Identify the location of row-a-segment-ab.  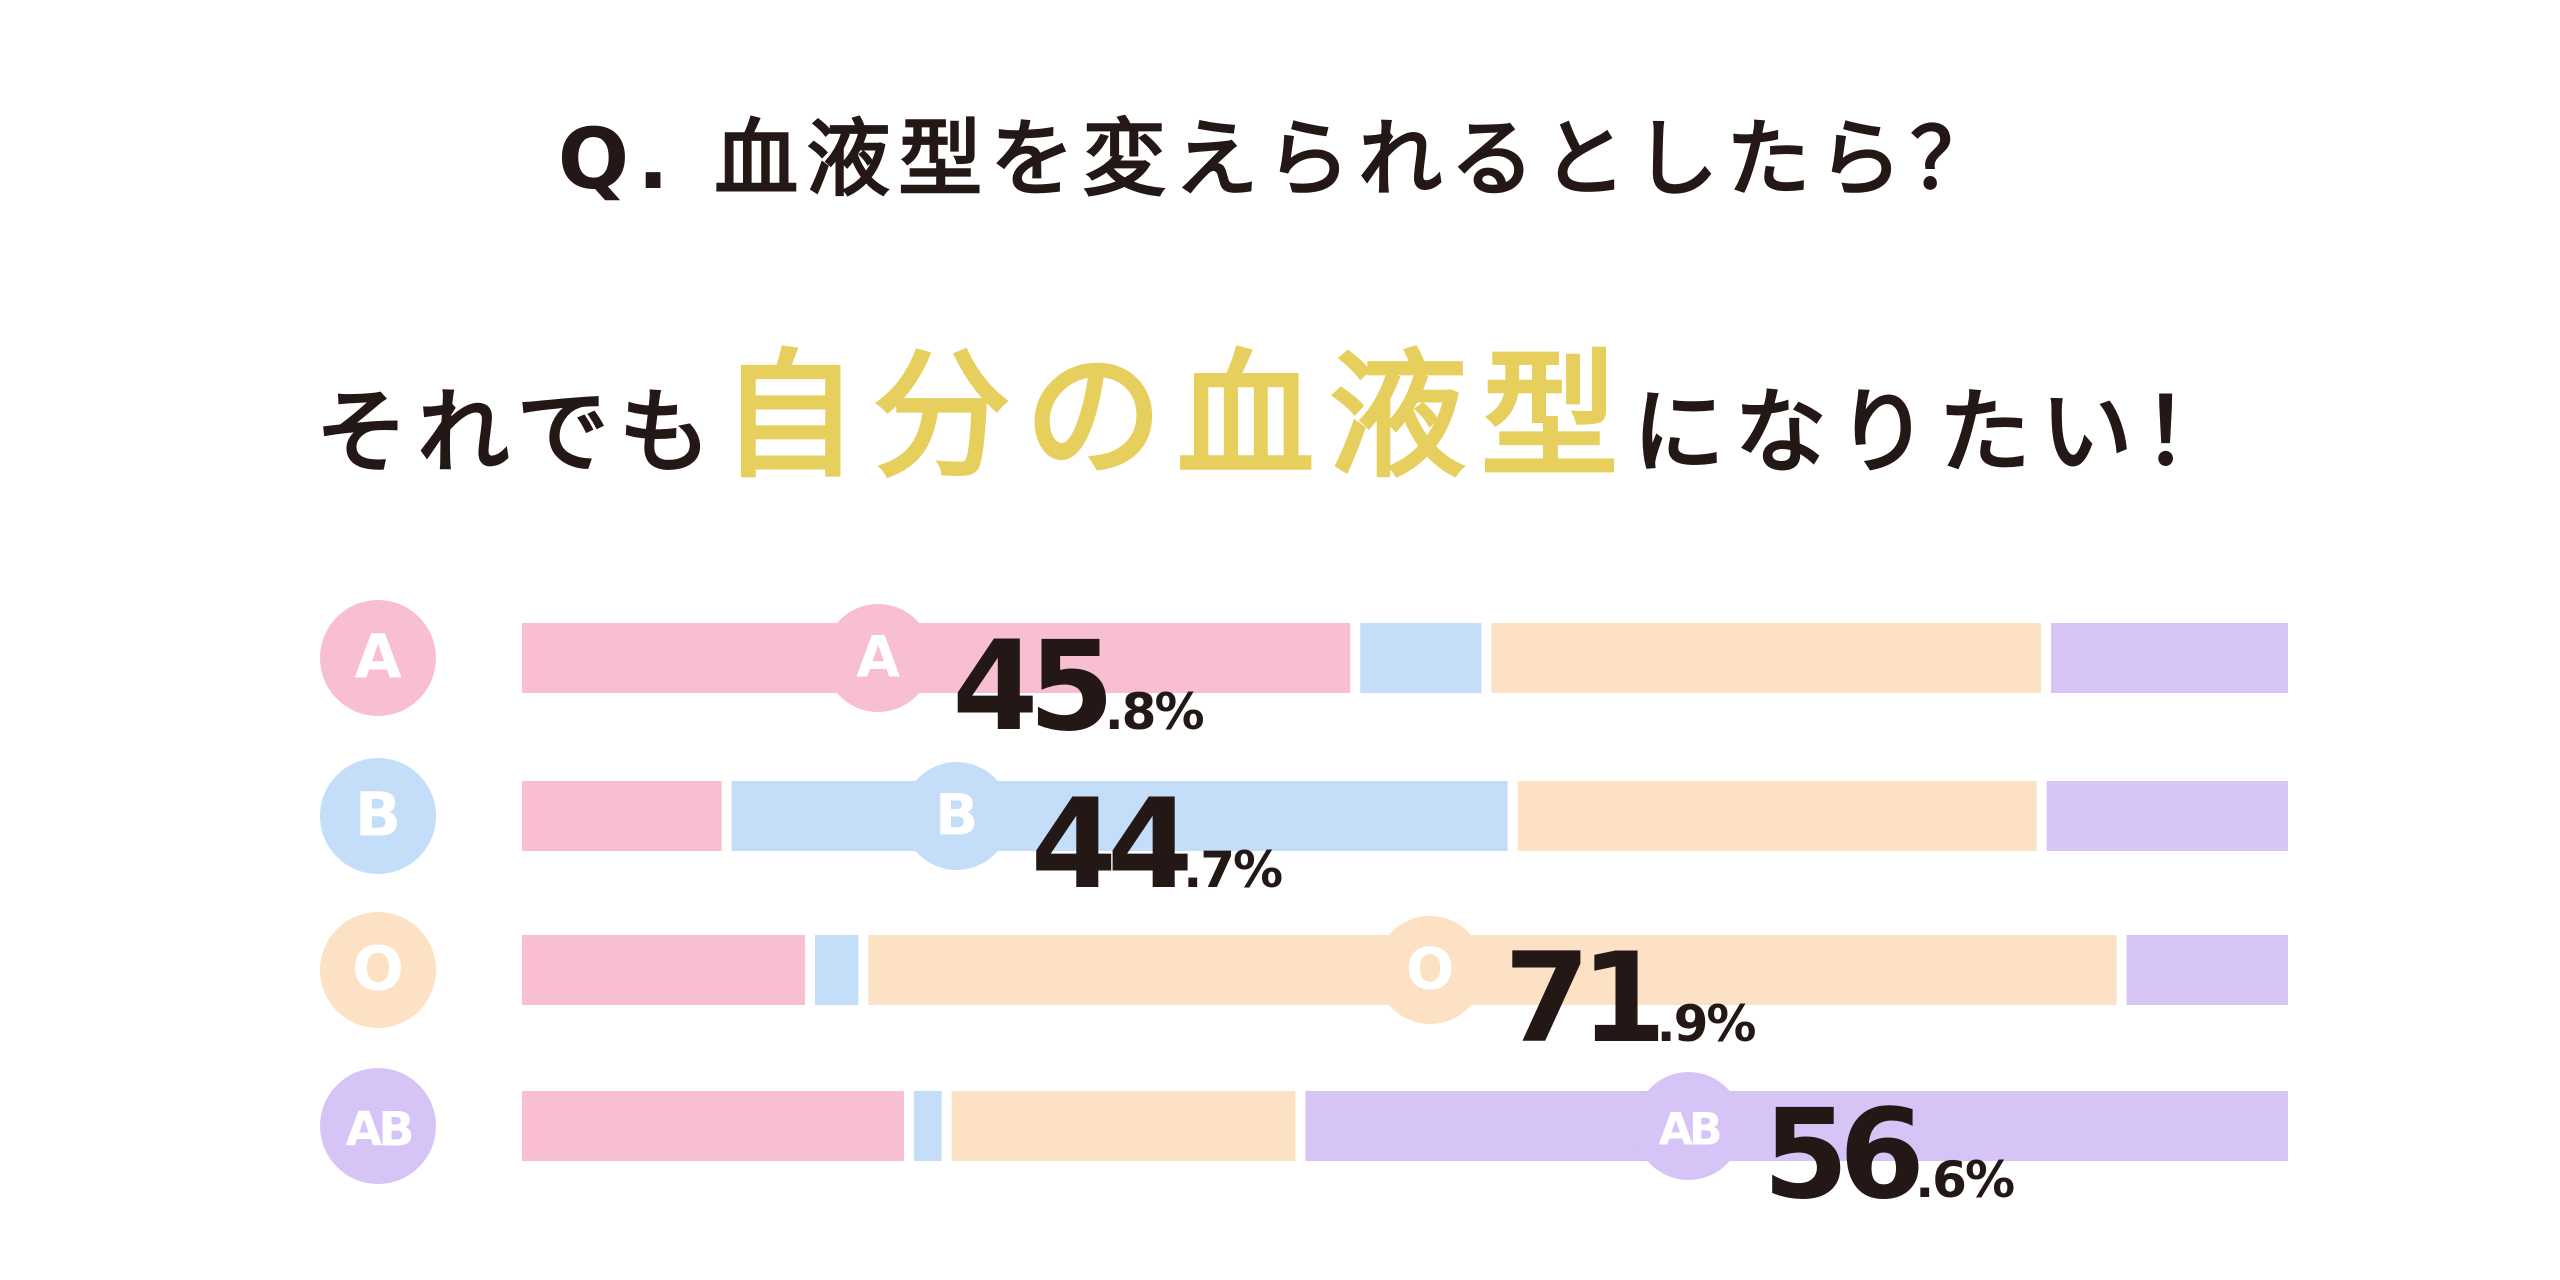
(2169, 658).